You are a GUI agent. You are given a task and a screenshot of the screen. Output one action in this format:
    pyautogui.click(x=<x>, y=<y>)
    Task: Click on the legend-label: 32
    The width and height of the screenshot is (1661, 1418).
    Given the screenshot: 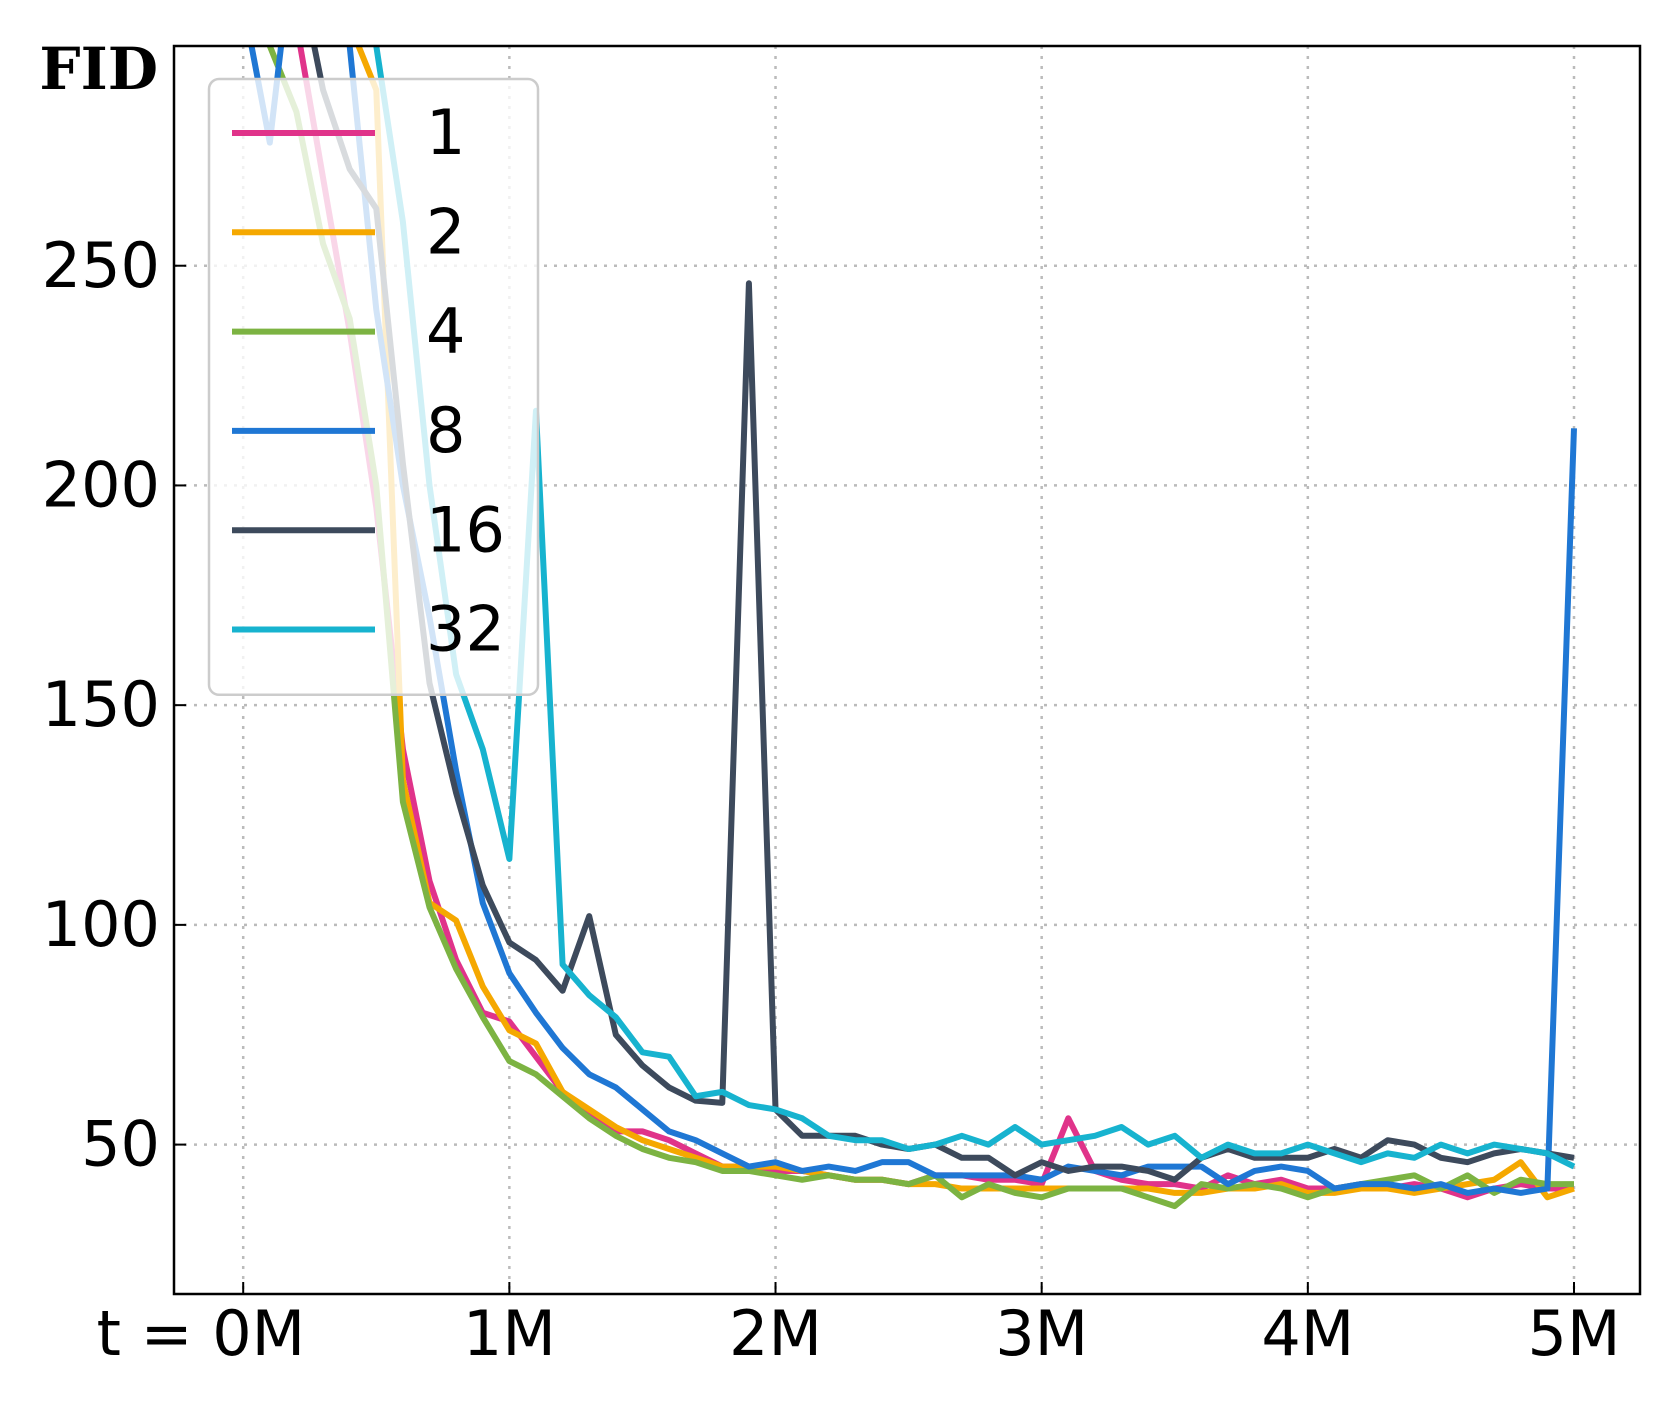 What is the action you would take?
    pyautogui.click(x=465, y=629)
    